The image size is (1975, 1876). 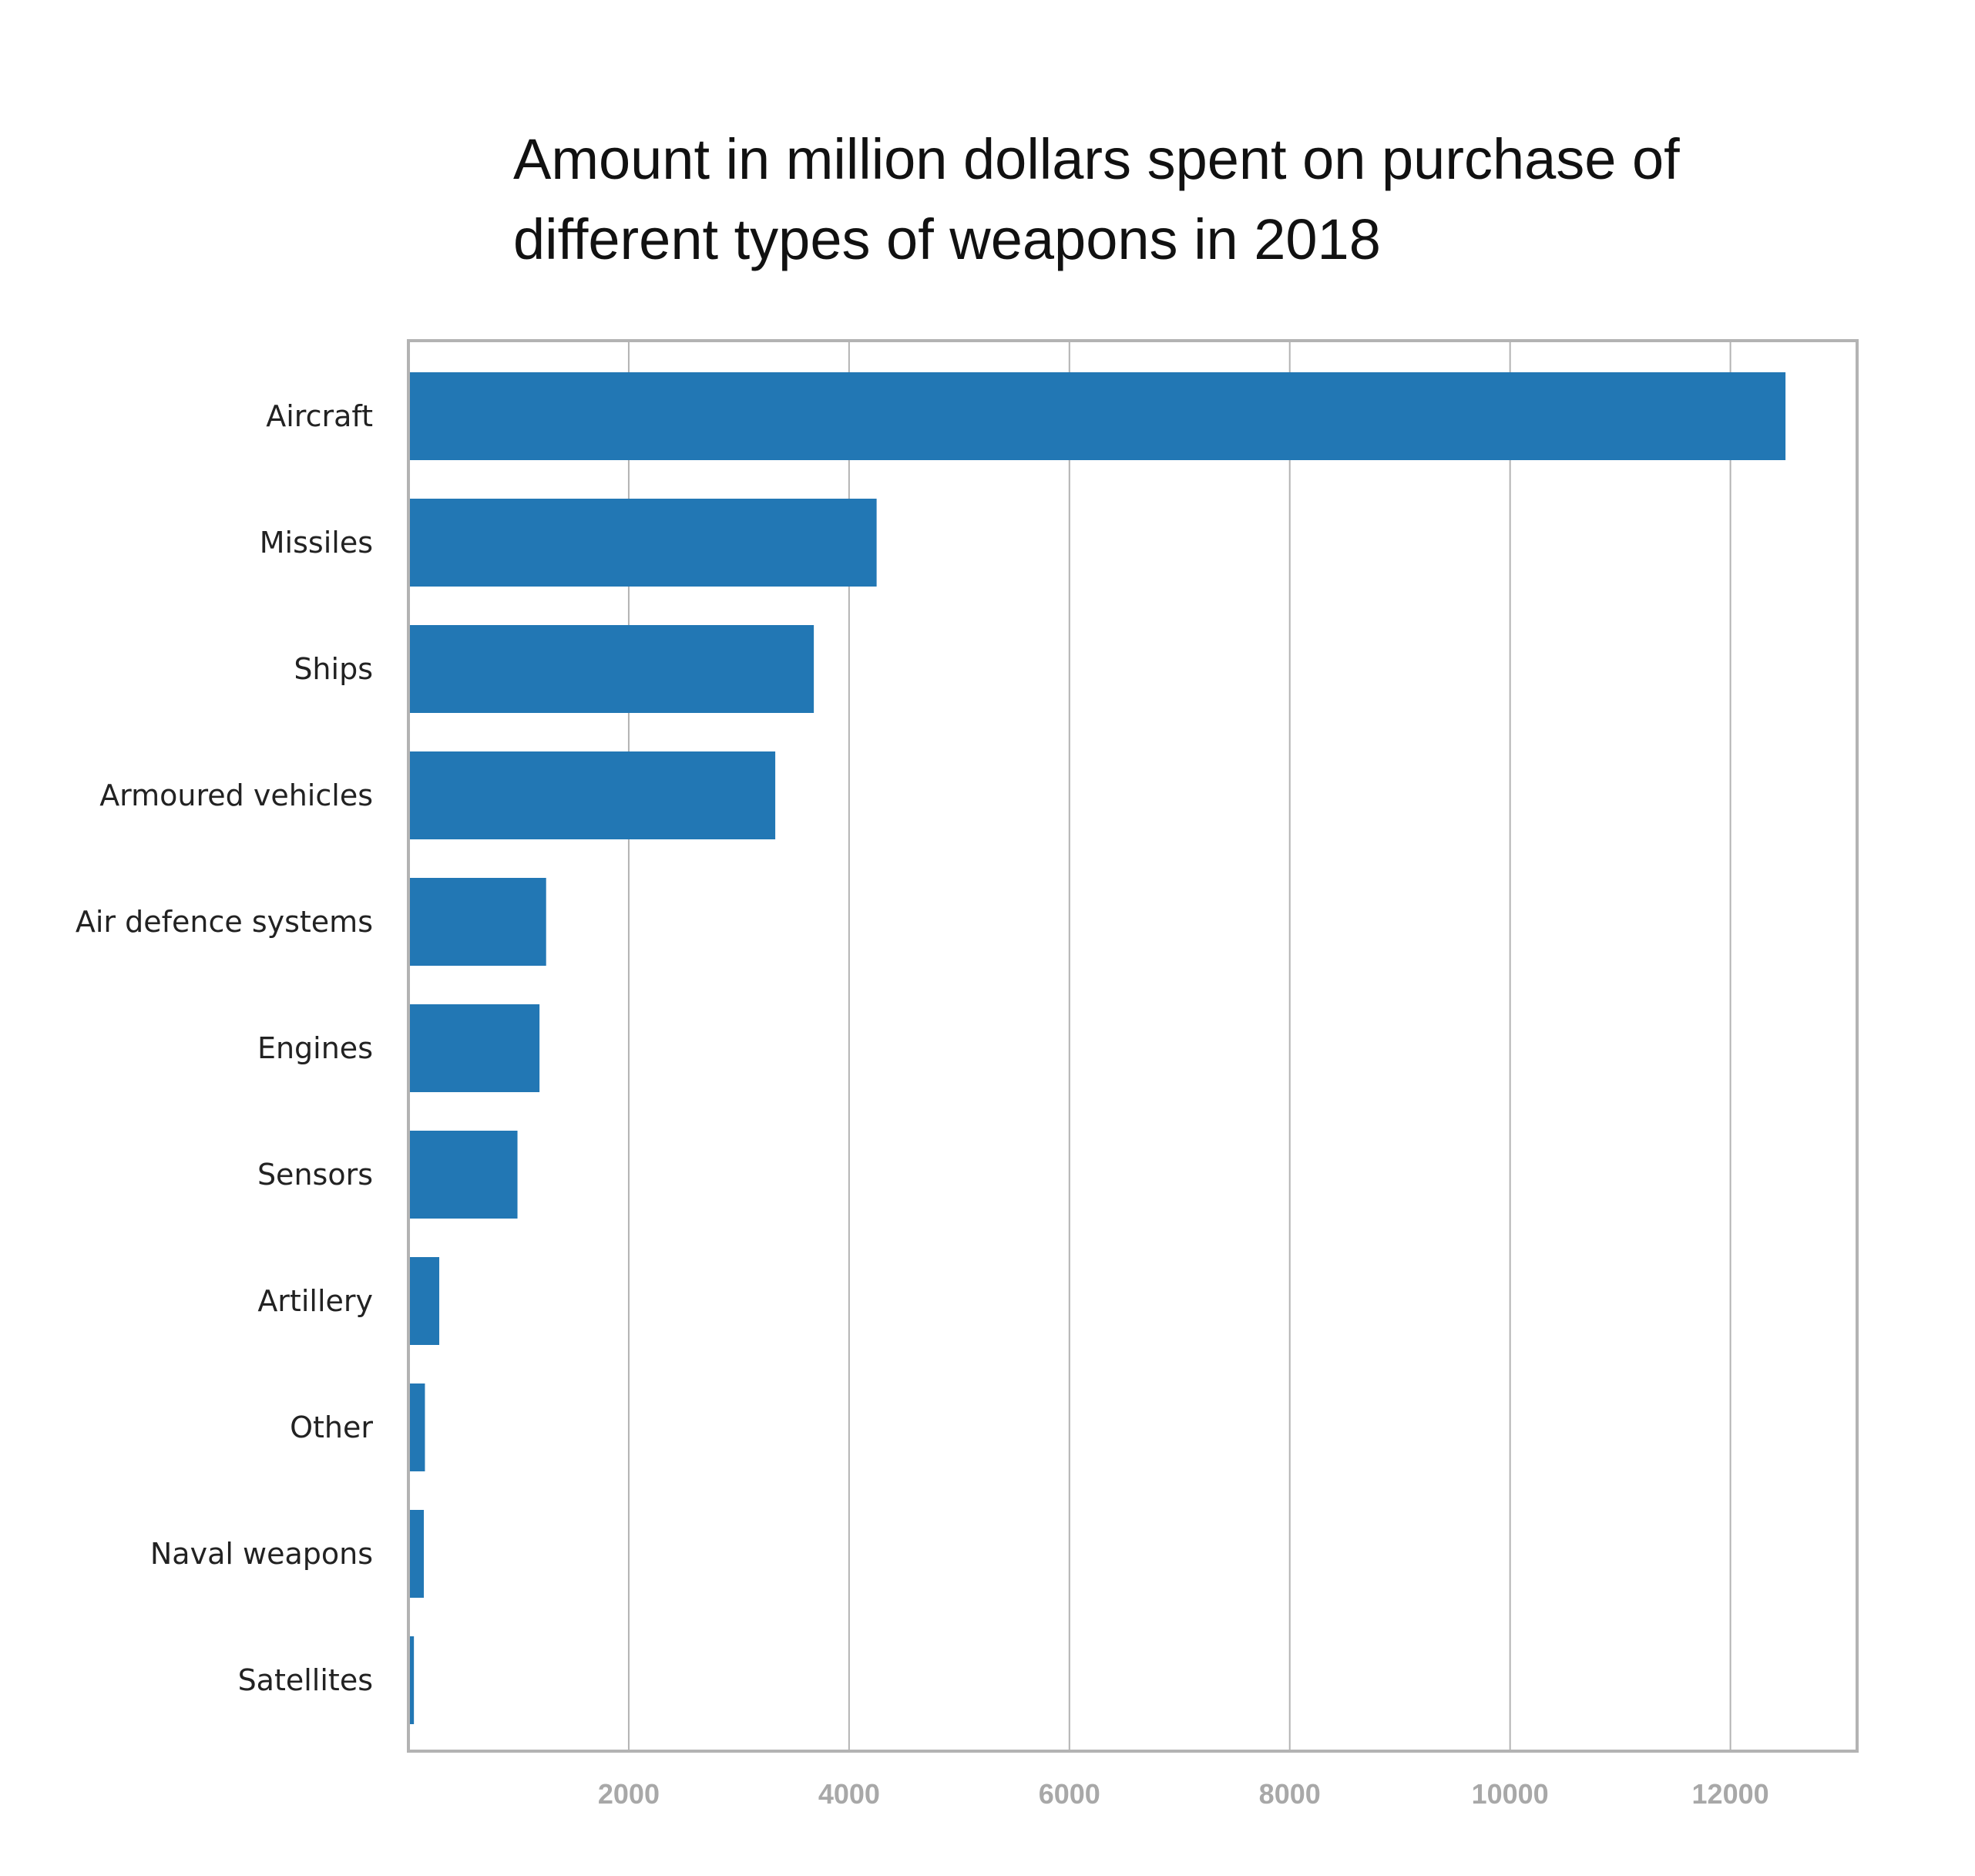 What do you see at coordinates (319, 416) in the screenshot?
I see `category-label-aircraft: Aircraft` at bounding box center [319, 416].